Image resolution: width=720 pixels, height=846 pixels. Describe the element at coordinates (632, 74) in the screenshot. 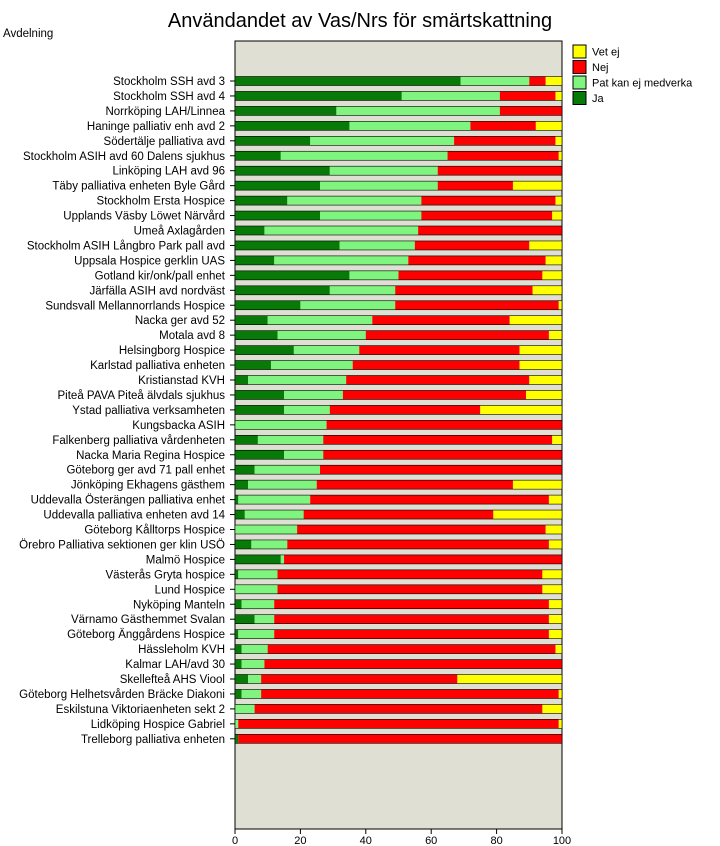

I see `legend: Vet ej Nej Pat kan ej medverka Ja` at that location.